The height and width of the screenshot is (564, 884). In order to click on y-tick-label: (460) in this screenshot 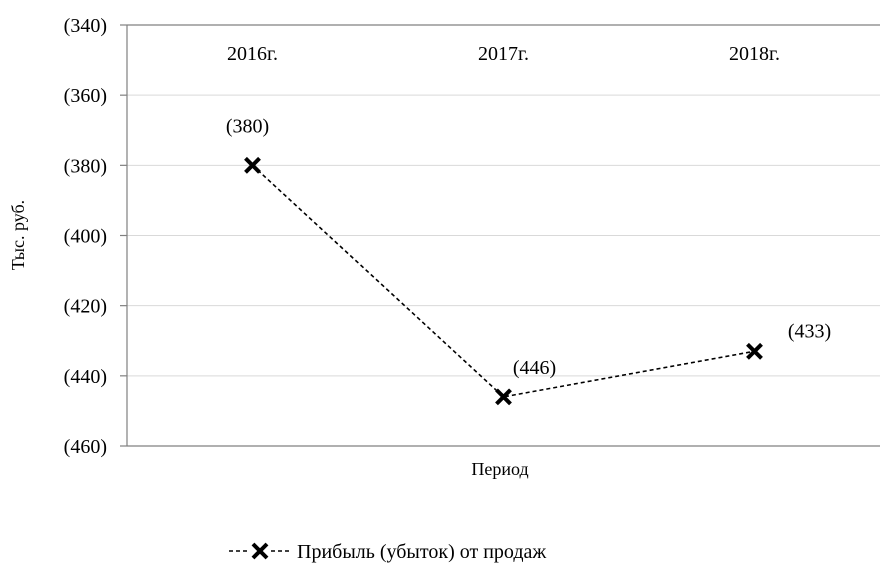, I will do `click(85, 447)`.